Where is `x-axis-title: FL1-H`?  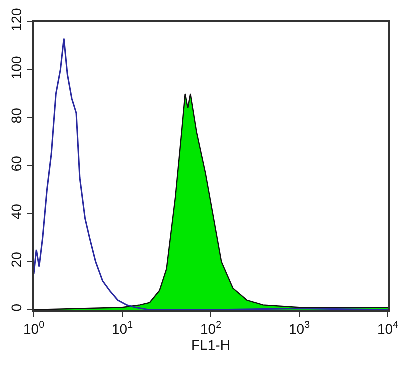 x-axis-title: FL1-H is located at coordinates (211, 344).